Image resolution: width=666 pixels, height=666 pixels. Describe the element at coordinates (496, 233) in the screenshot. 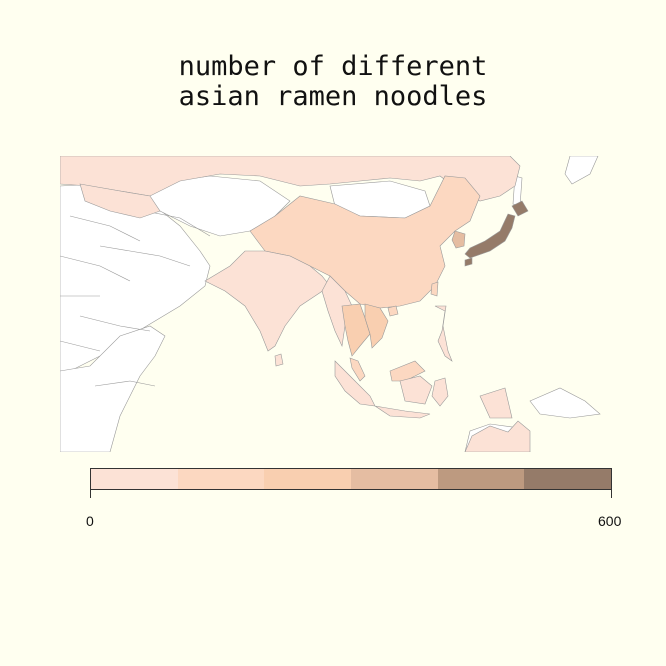

I see `region-japan` at that location.